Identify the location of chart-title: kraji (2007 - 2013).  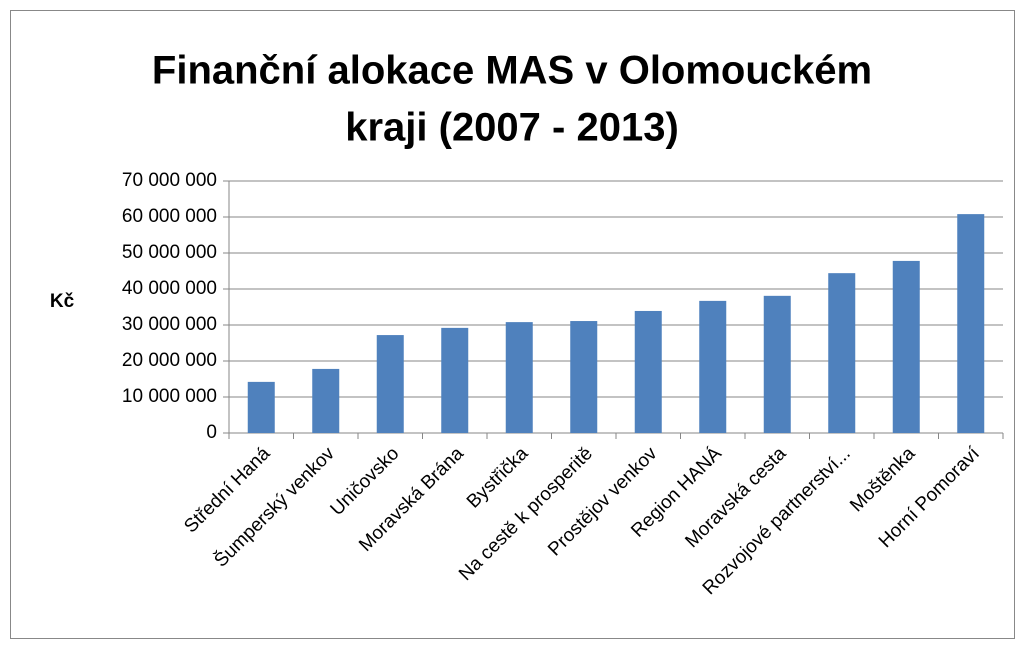
(512, 128).